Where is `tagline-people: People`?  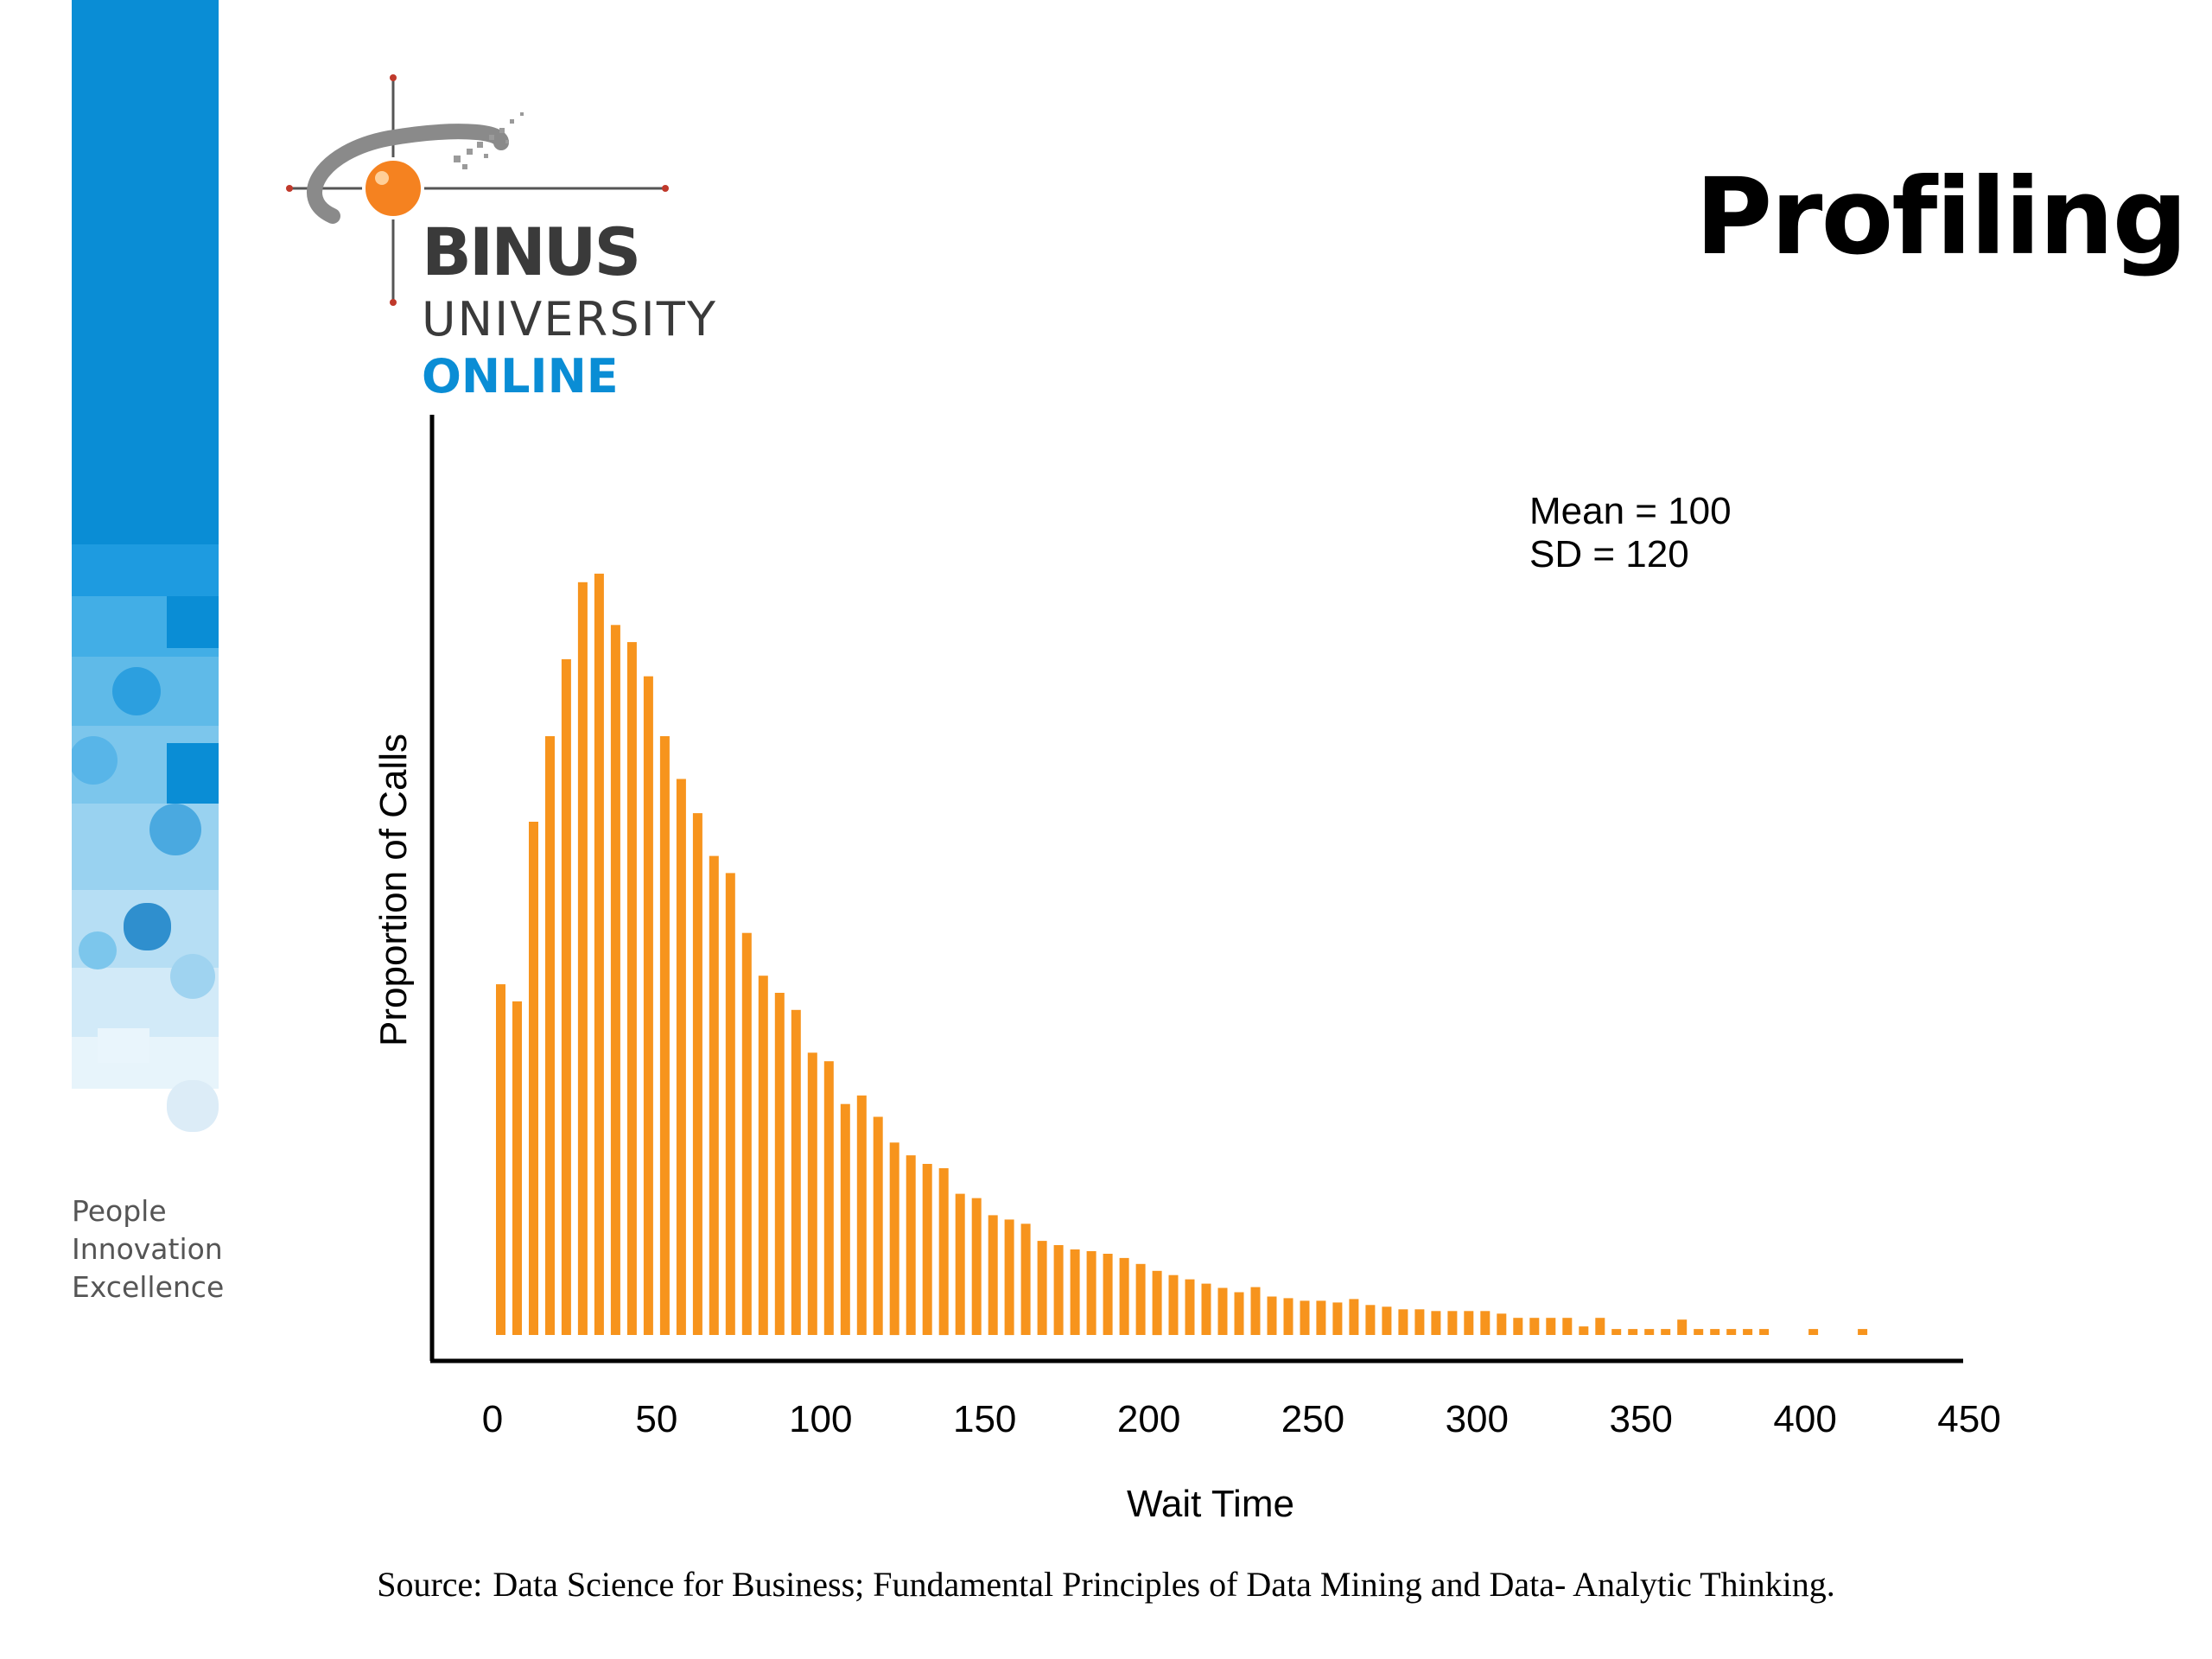
tagline-people: People is located at coordinates (119, 1211).